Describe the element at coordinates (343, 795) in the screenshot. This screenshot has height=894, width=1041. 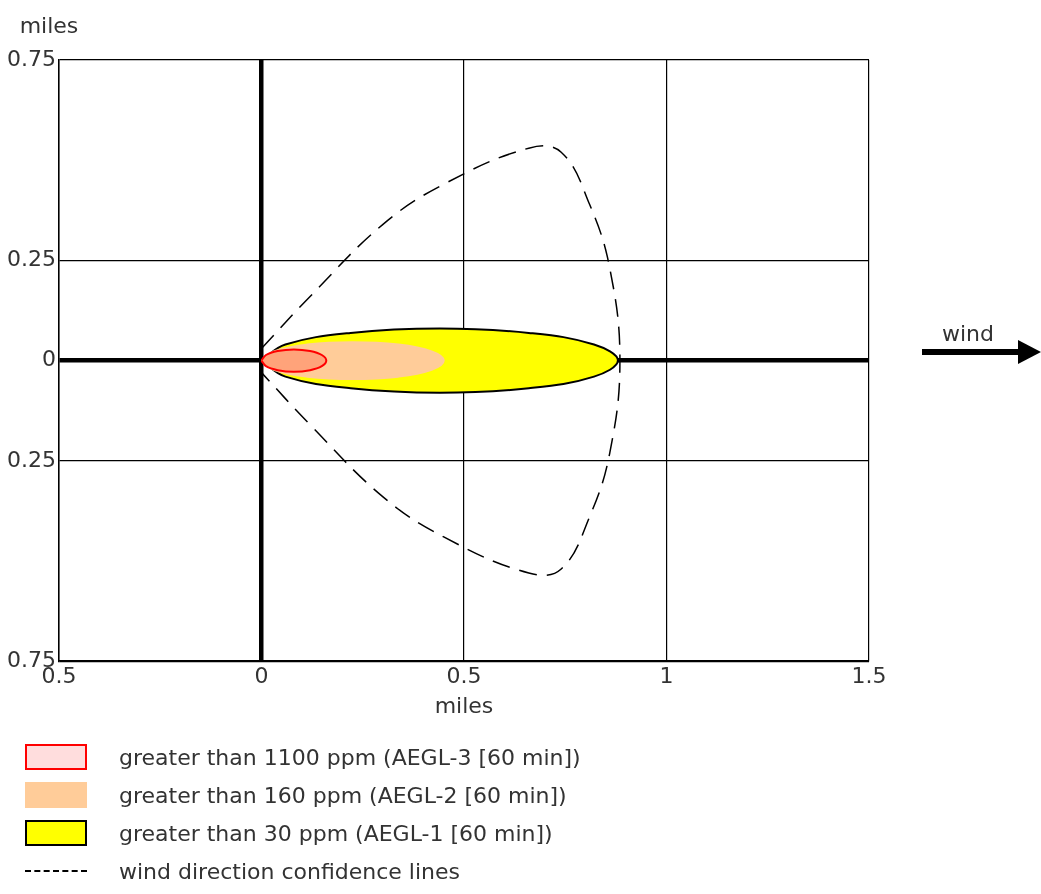
I see `legend-label: greater than 160 ppm (AEGL-2 [60 min])` at that location.